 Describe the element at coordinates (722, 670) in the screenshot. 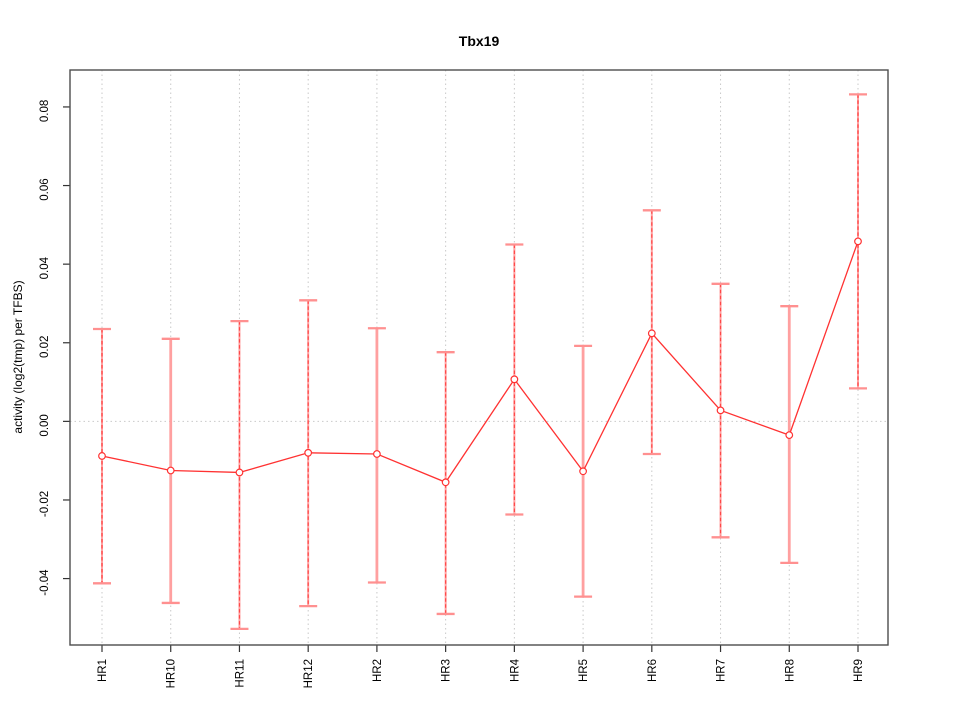

I see `x-tick-label: HR7` at that location.